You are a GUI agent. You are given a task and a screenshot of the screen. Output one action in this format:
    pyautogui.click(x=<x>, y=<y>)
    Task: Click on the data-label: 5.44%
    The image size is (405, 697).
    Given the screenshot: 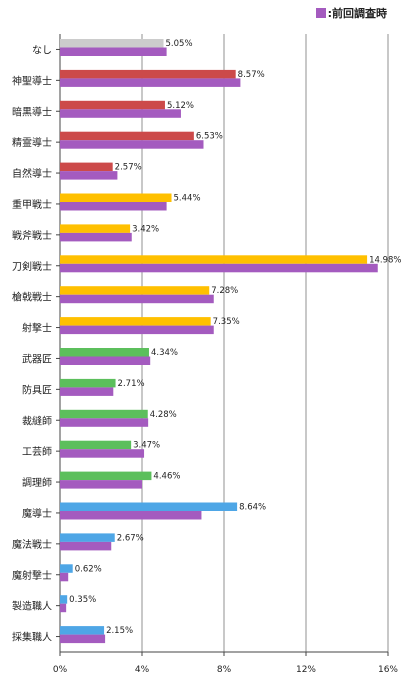 What is the action you would take?
    pyautogui.click(x=187, y=199)
    